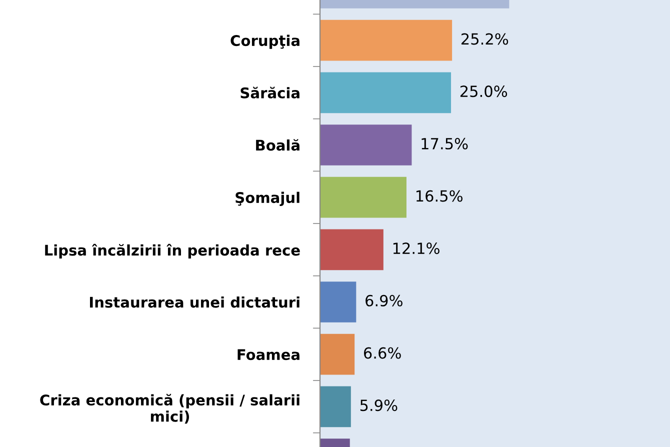  Describe the element at coordinates (384, 300) in the screenshot. I see `data-label: 6.9%` at that location.